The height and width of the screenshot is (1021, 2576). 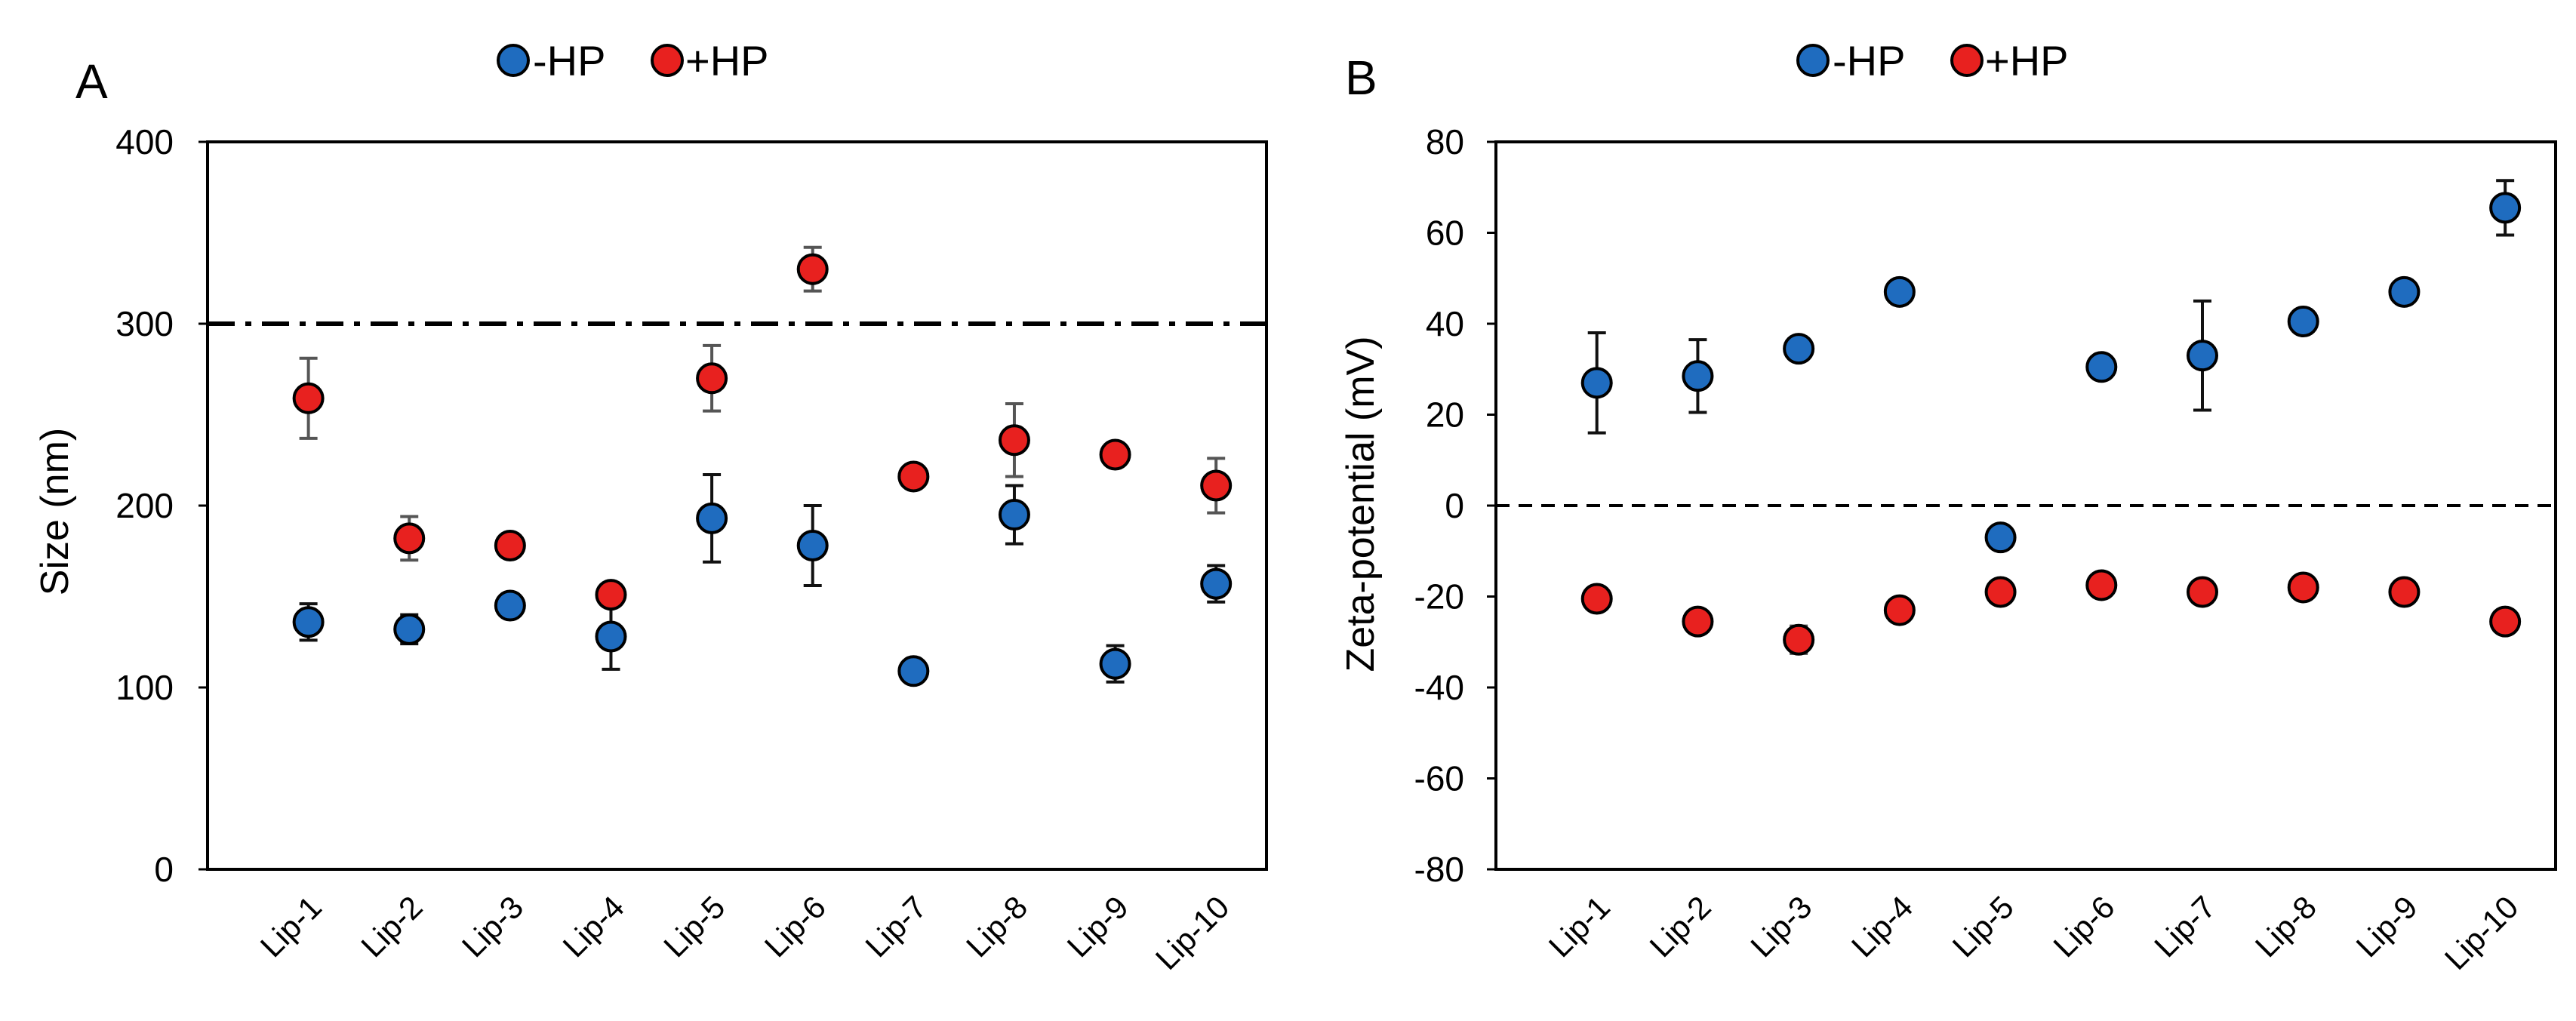 What do you see at coordinates (1967, 60) in the screenshot?
I see `panel-b-legend-plus-hp-marker` at bounding box center [1967, 60].